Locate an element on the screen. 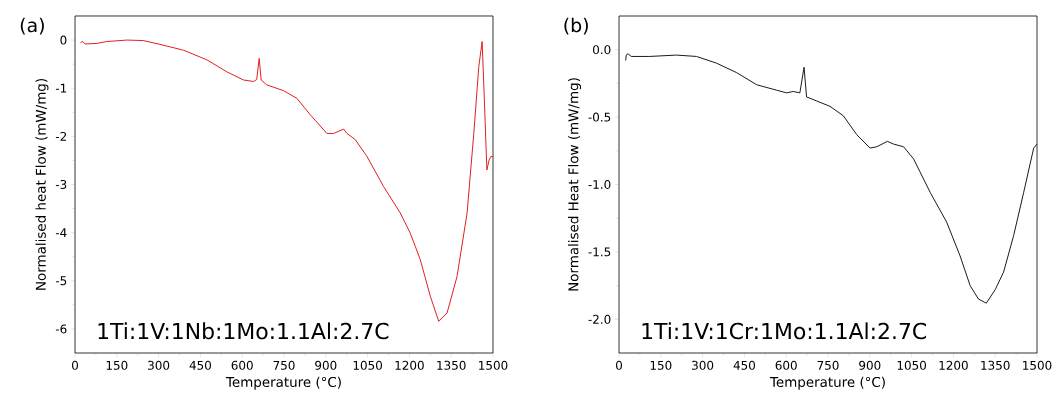 The image size is (1060, 408). y-tick-label: 0 is located at coordinates (63, 40).